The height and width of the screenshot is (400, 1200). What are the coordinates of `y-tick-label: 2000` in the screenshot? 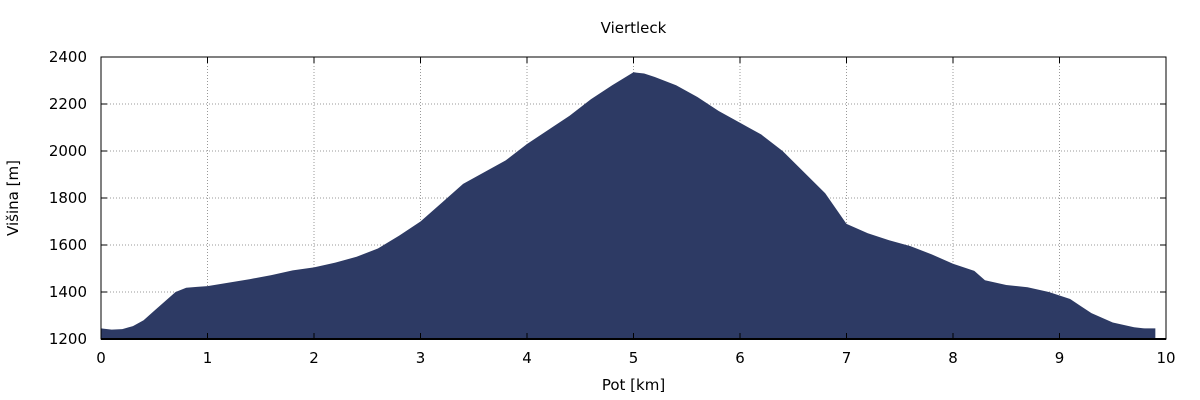 It's located at (68, 151).